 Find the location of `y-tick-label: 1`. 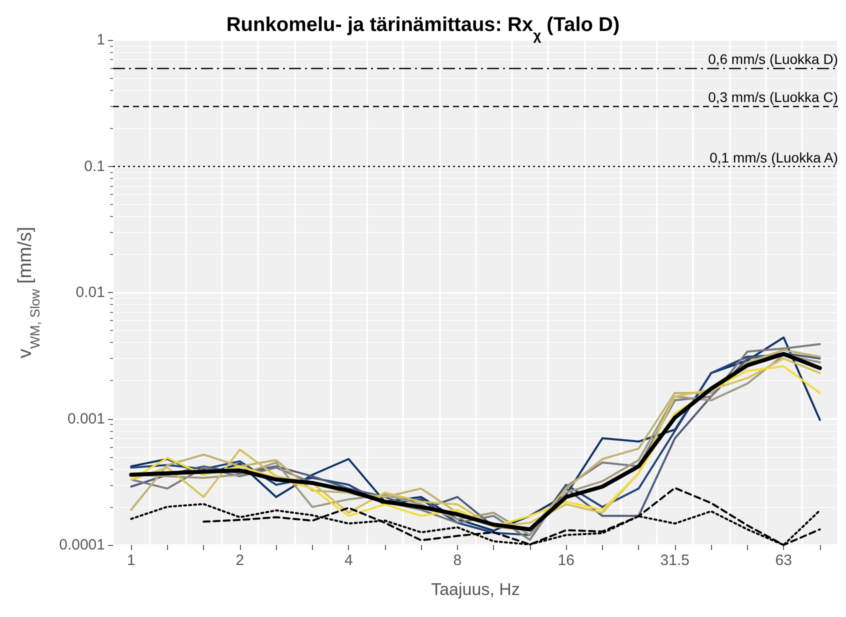

y-tick-label: 1 is located at coordinates (100, 40).